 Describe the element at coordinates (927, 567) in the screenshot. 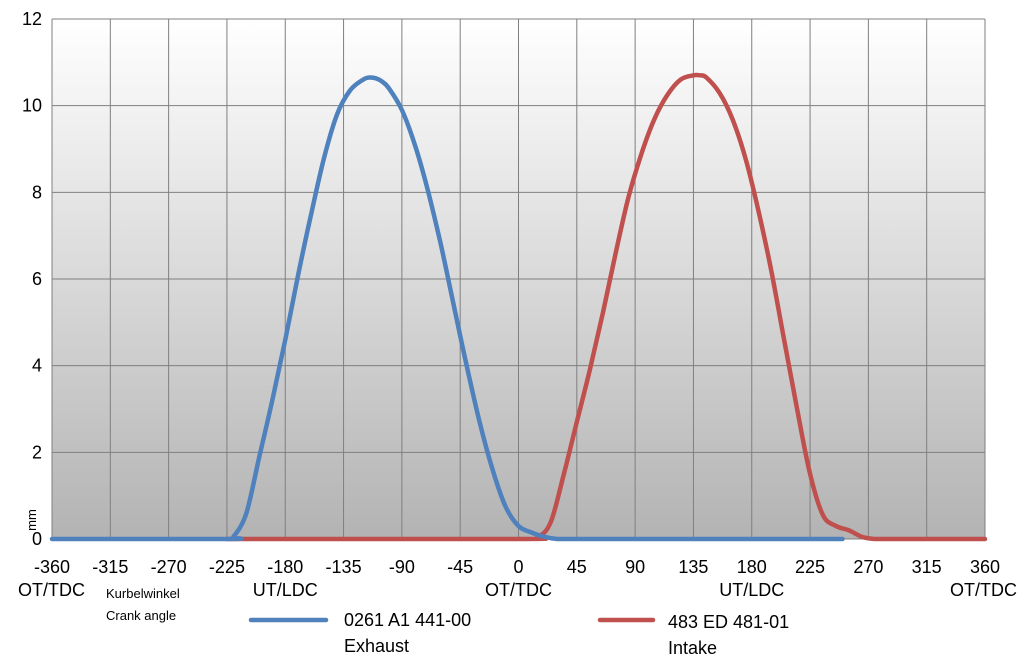

I see `x-tick-label: 315` at that location.